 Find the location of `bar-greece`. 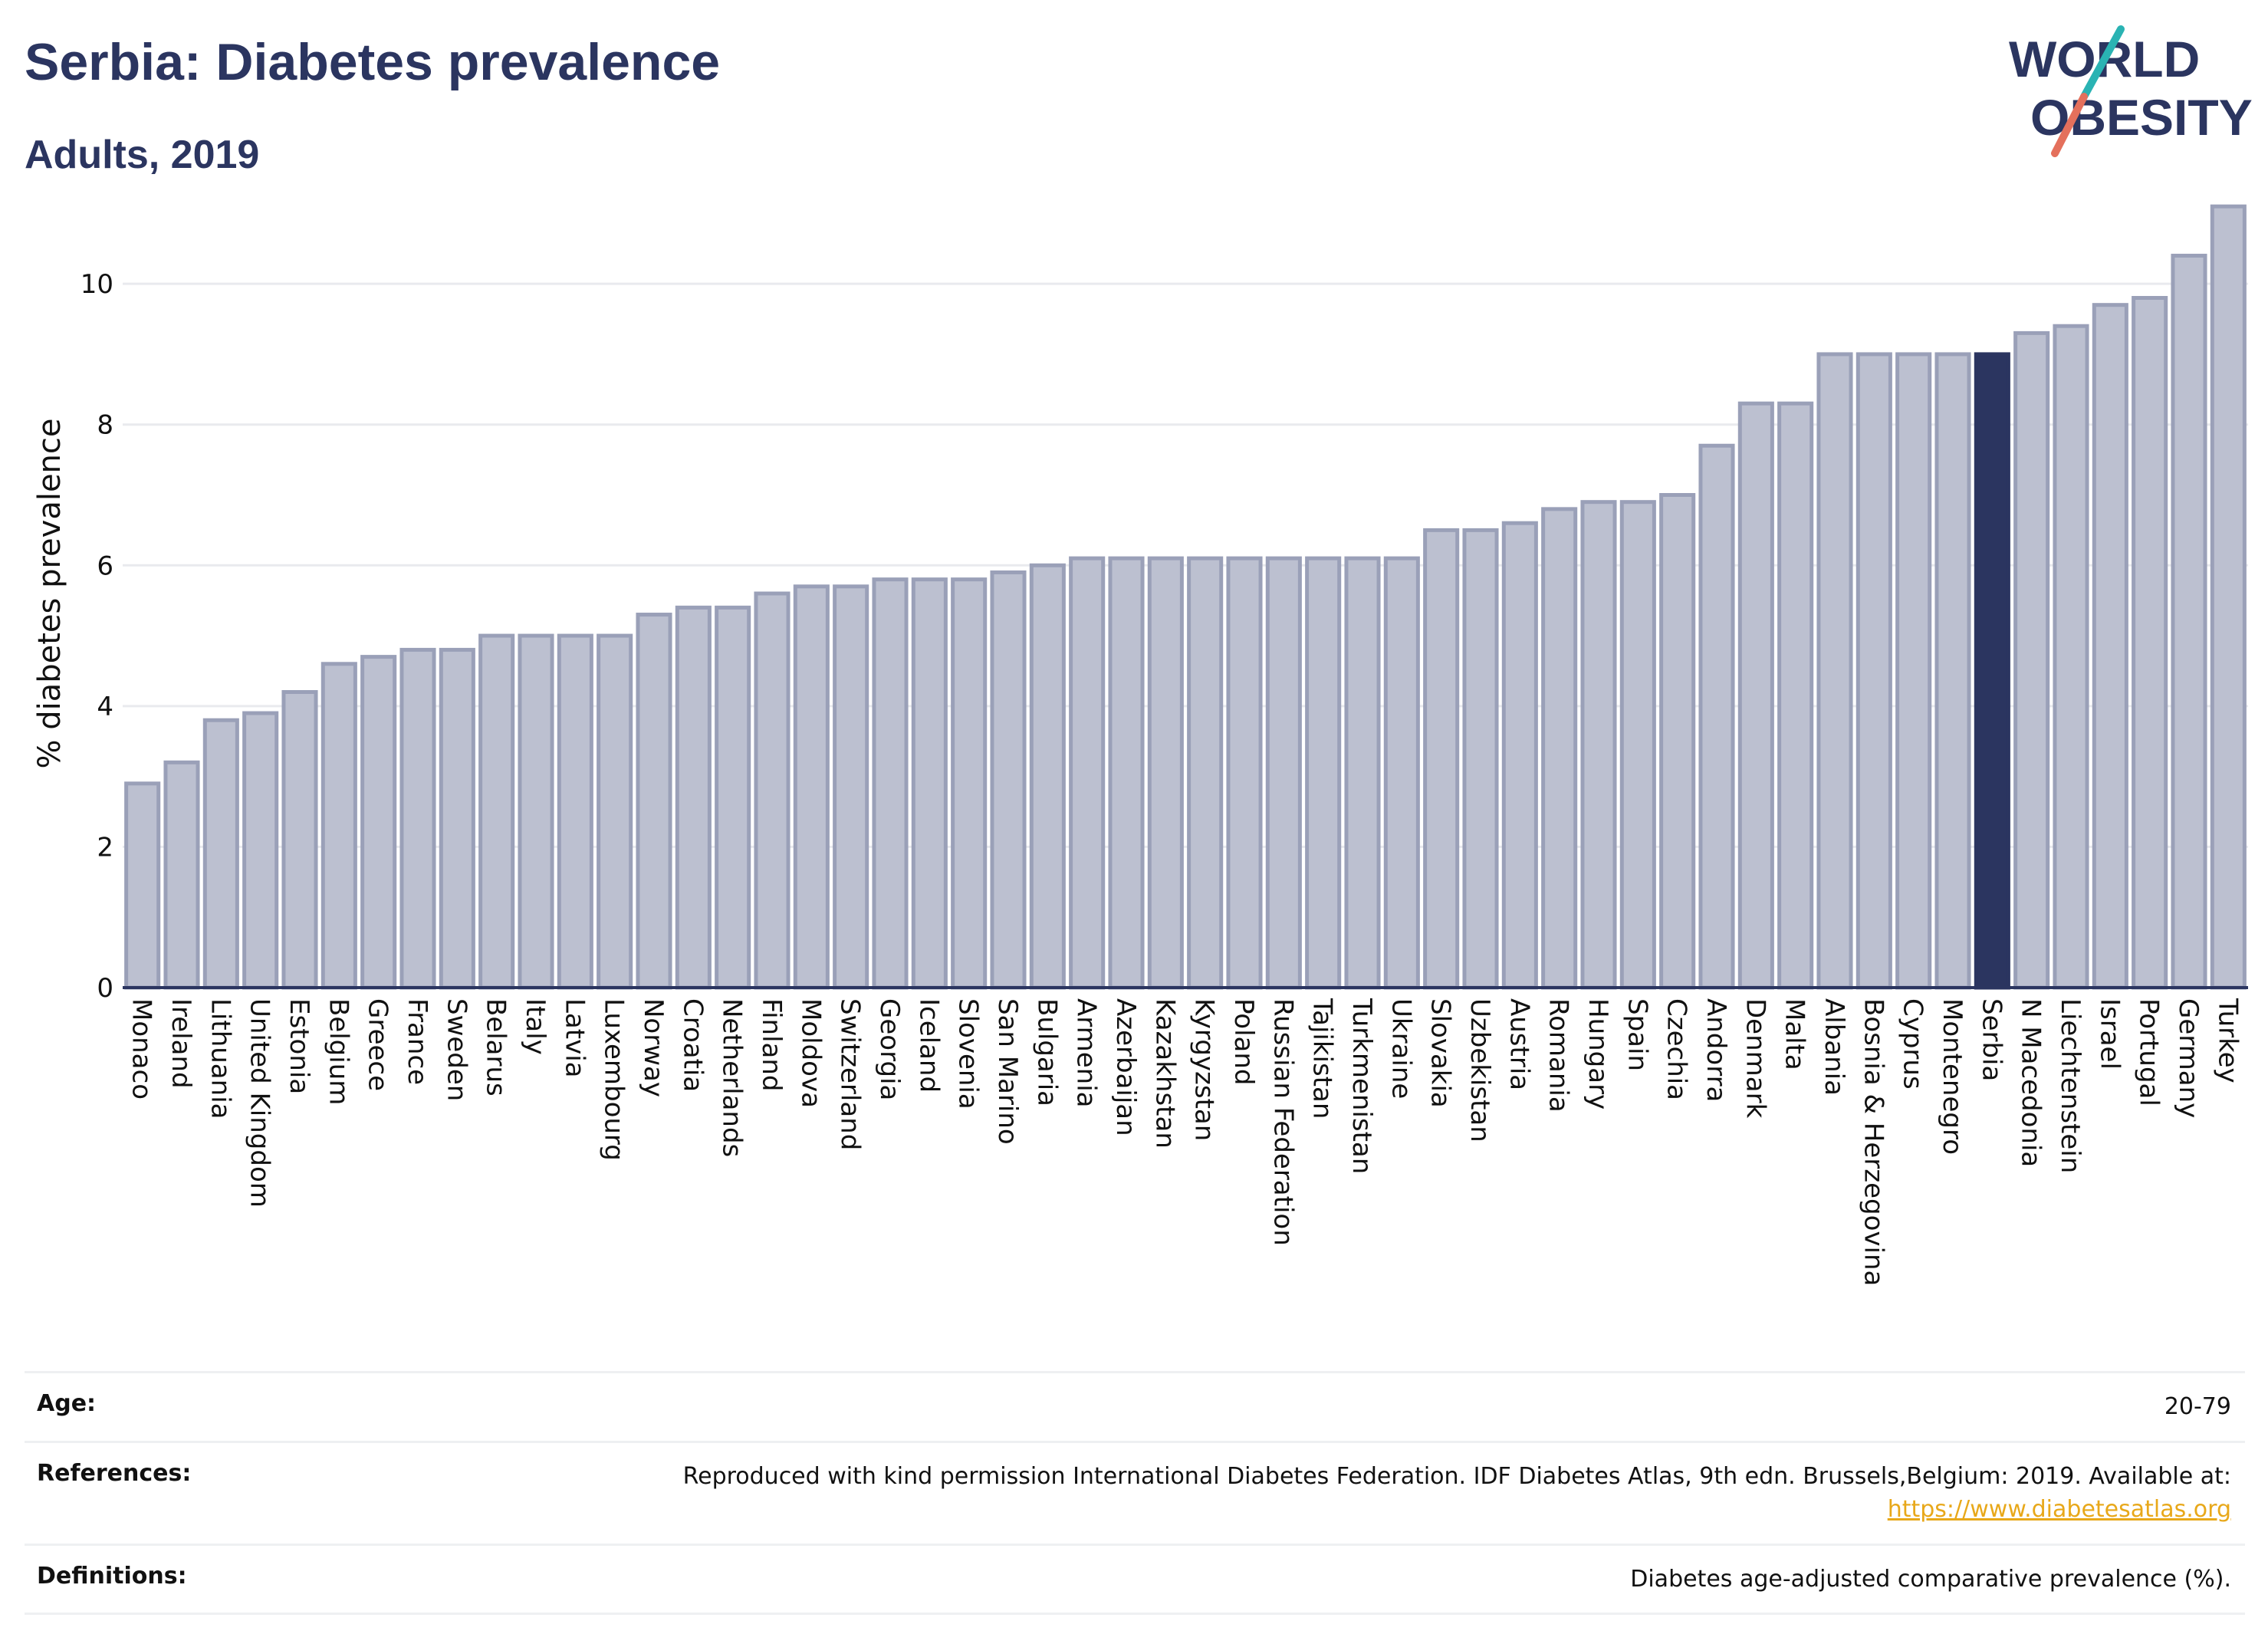

bar-greece is located at coordinates (378, 823).